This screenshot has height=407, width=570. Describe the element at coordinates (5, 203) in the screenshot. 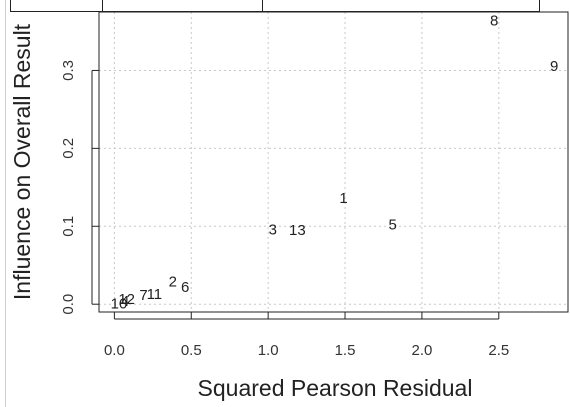

I see `left-border-line` at that location.